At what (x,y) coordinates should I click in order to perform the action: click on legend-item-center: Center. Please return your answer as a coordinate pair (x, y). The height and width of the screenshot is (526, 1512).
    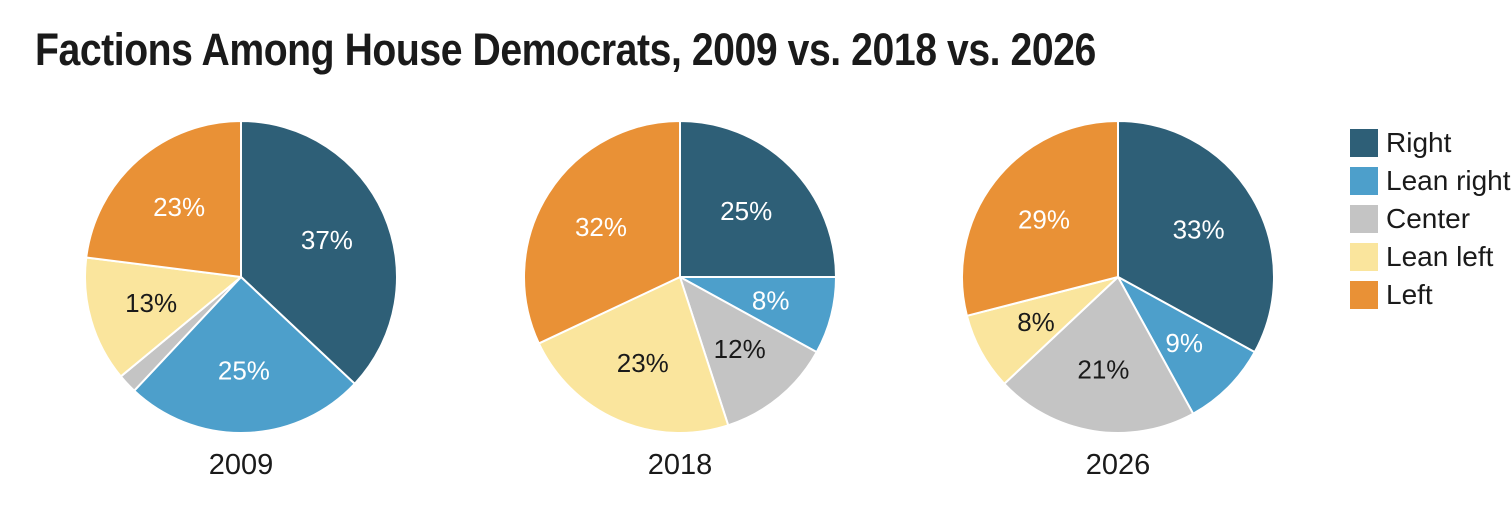
    Looking at the image, I should click on (1430, 219).